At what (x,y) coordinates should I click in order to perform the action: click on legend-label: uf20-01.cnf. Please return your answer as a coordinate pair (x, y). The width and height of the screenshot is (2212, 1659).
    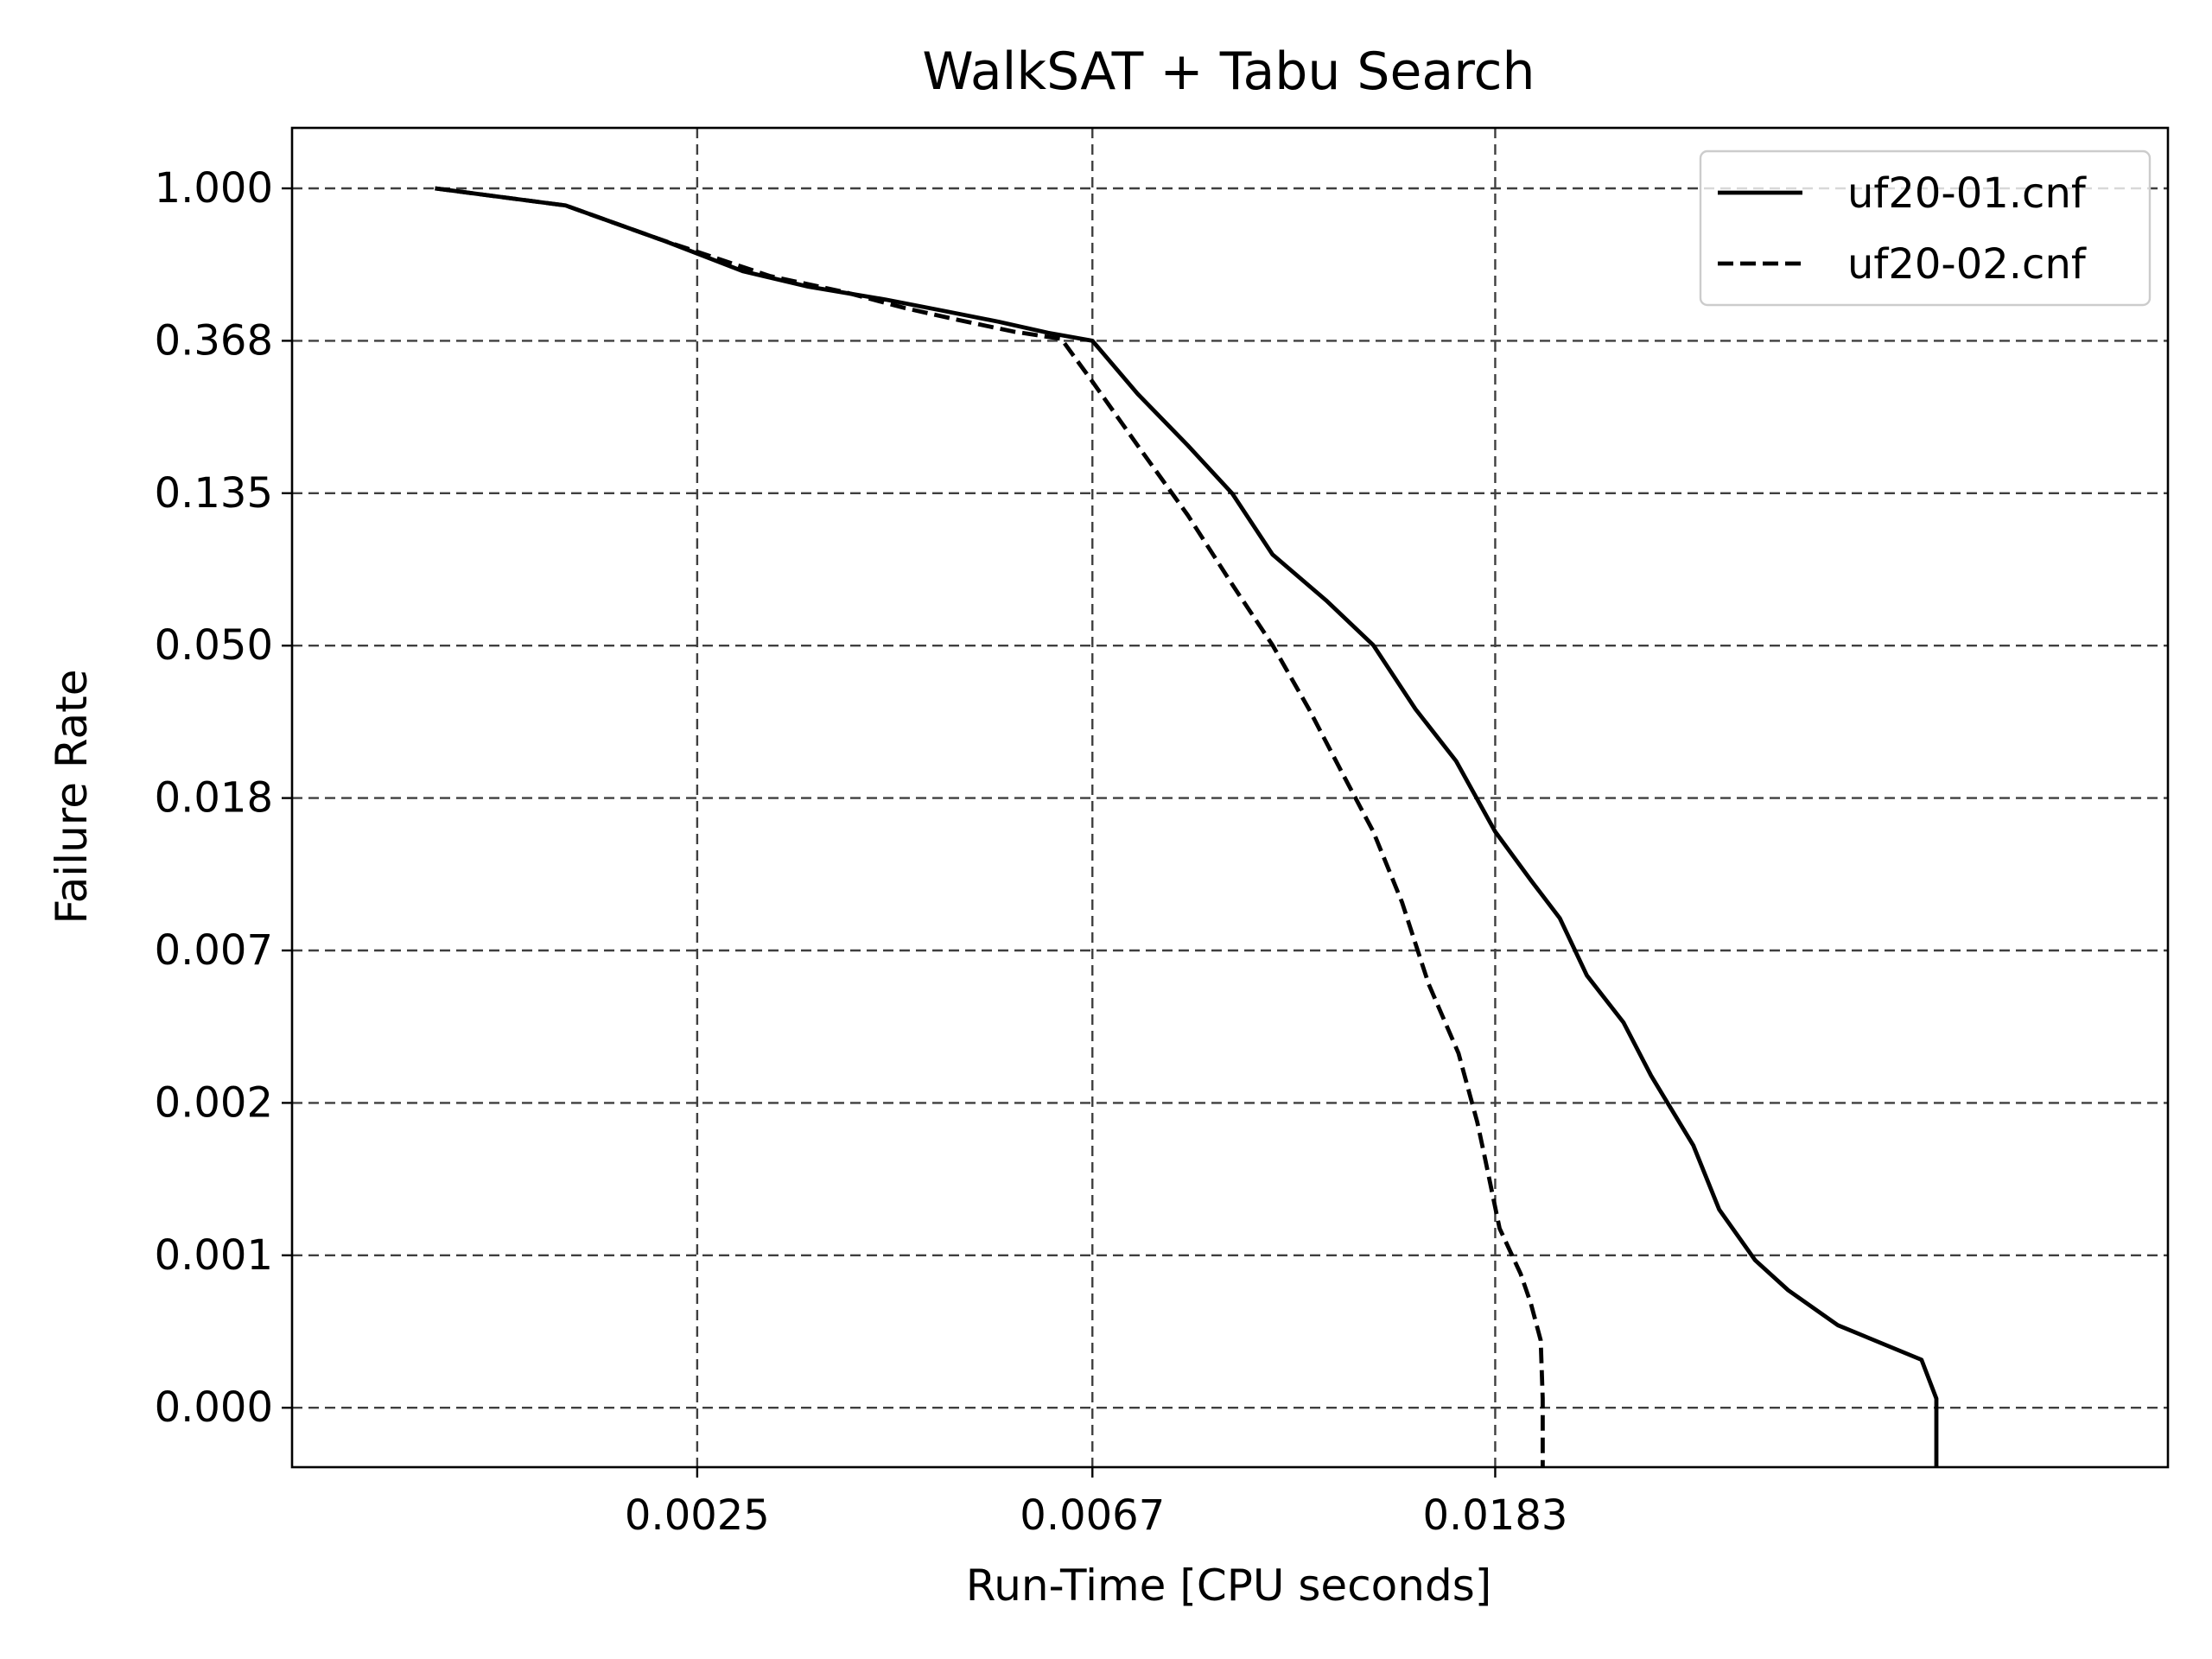
    Looking at the image, I should click on (1967, 193).